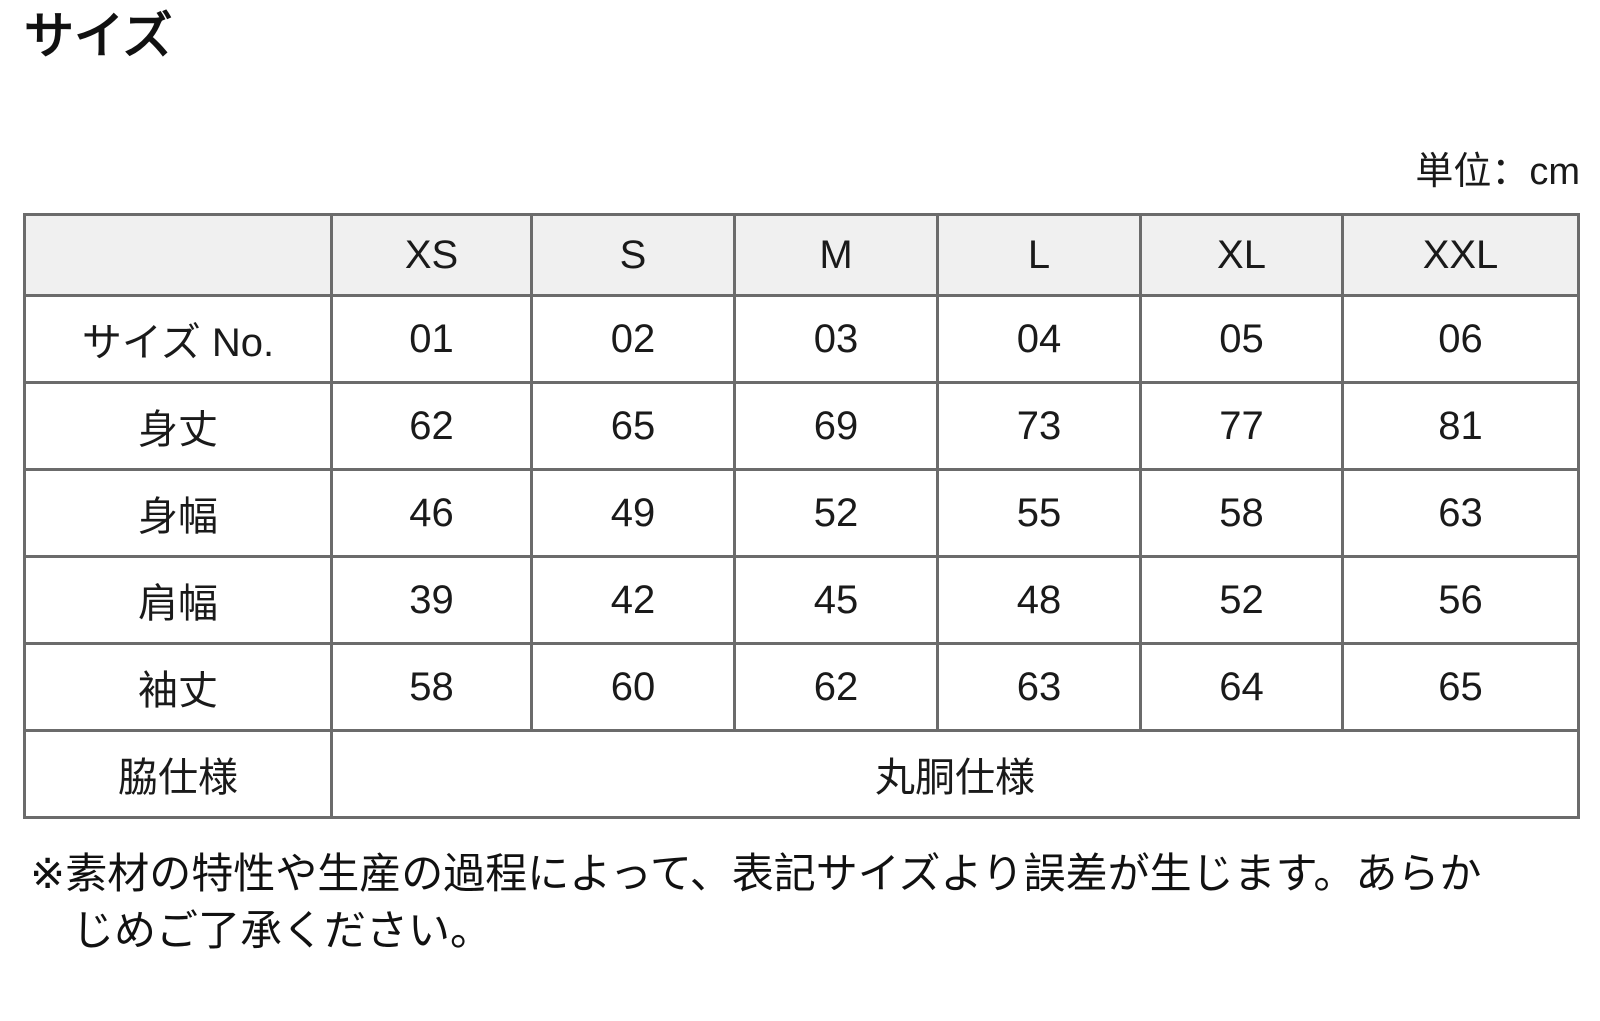  I want to click on cell-side-spec-value: 丸胴仕様, so click(955, 774).